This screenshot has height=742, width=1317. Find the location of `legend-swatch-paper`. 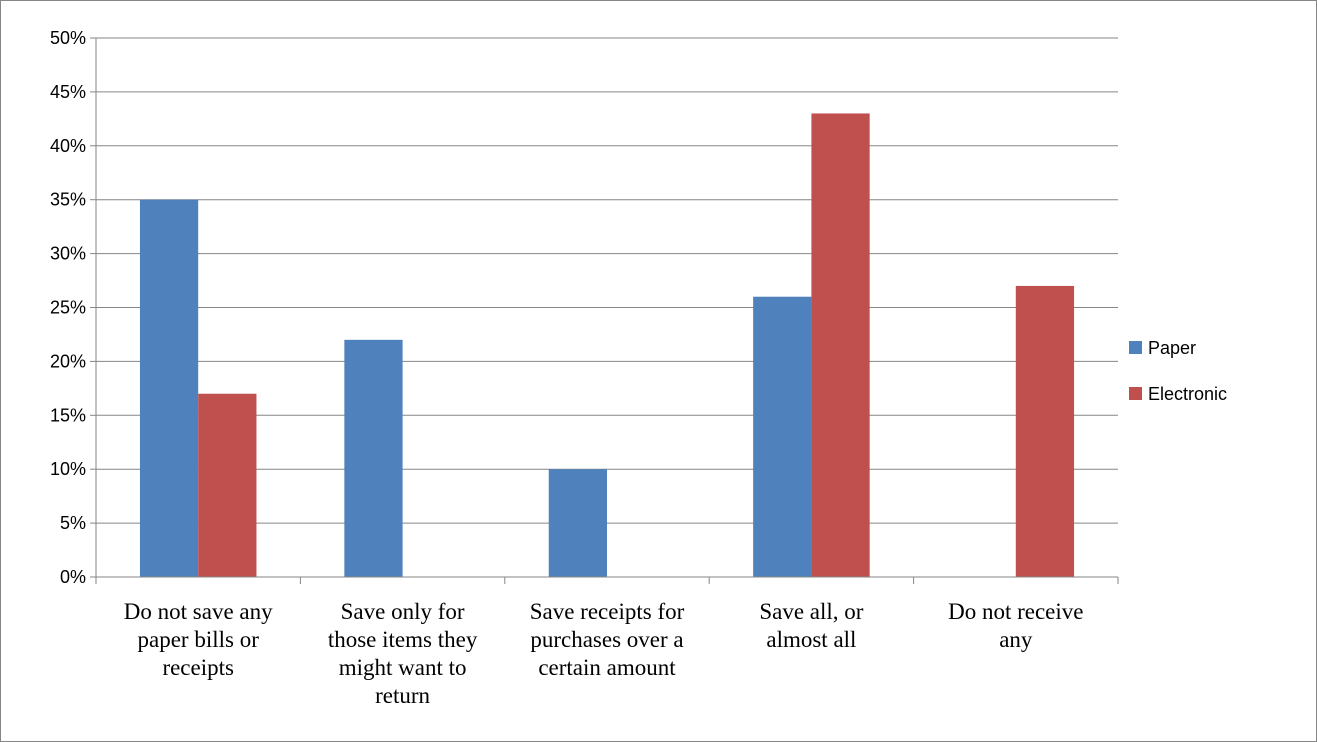

legend-swatch-paper is located at coordinates (1135, 347).